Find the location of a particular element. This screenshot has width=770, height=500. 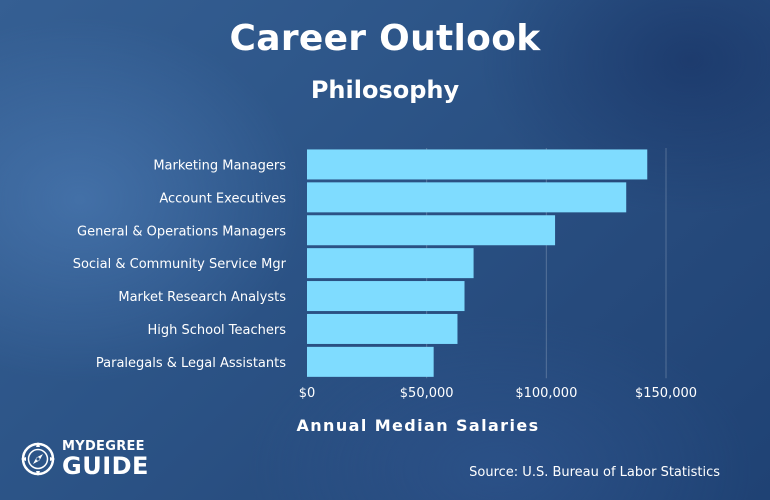

category-label: Paralegals & Legal Assistants is located at coordinates (191, 363).